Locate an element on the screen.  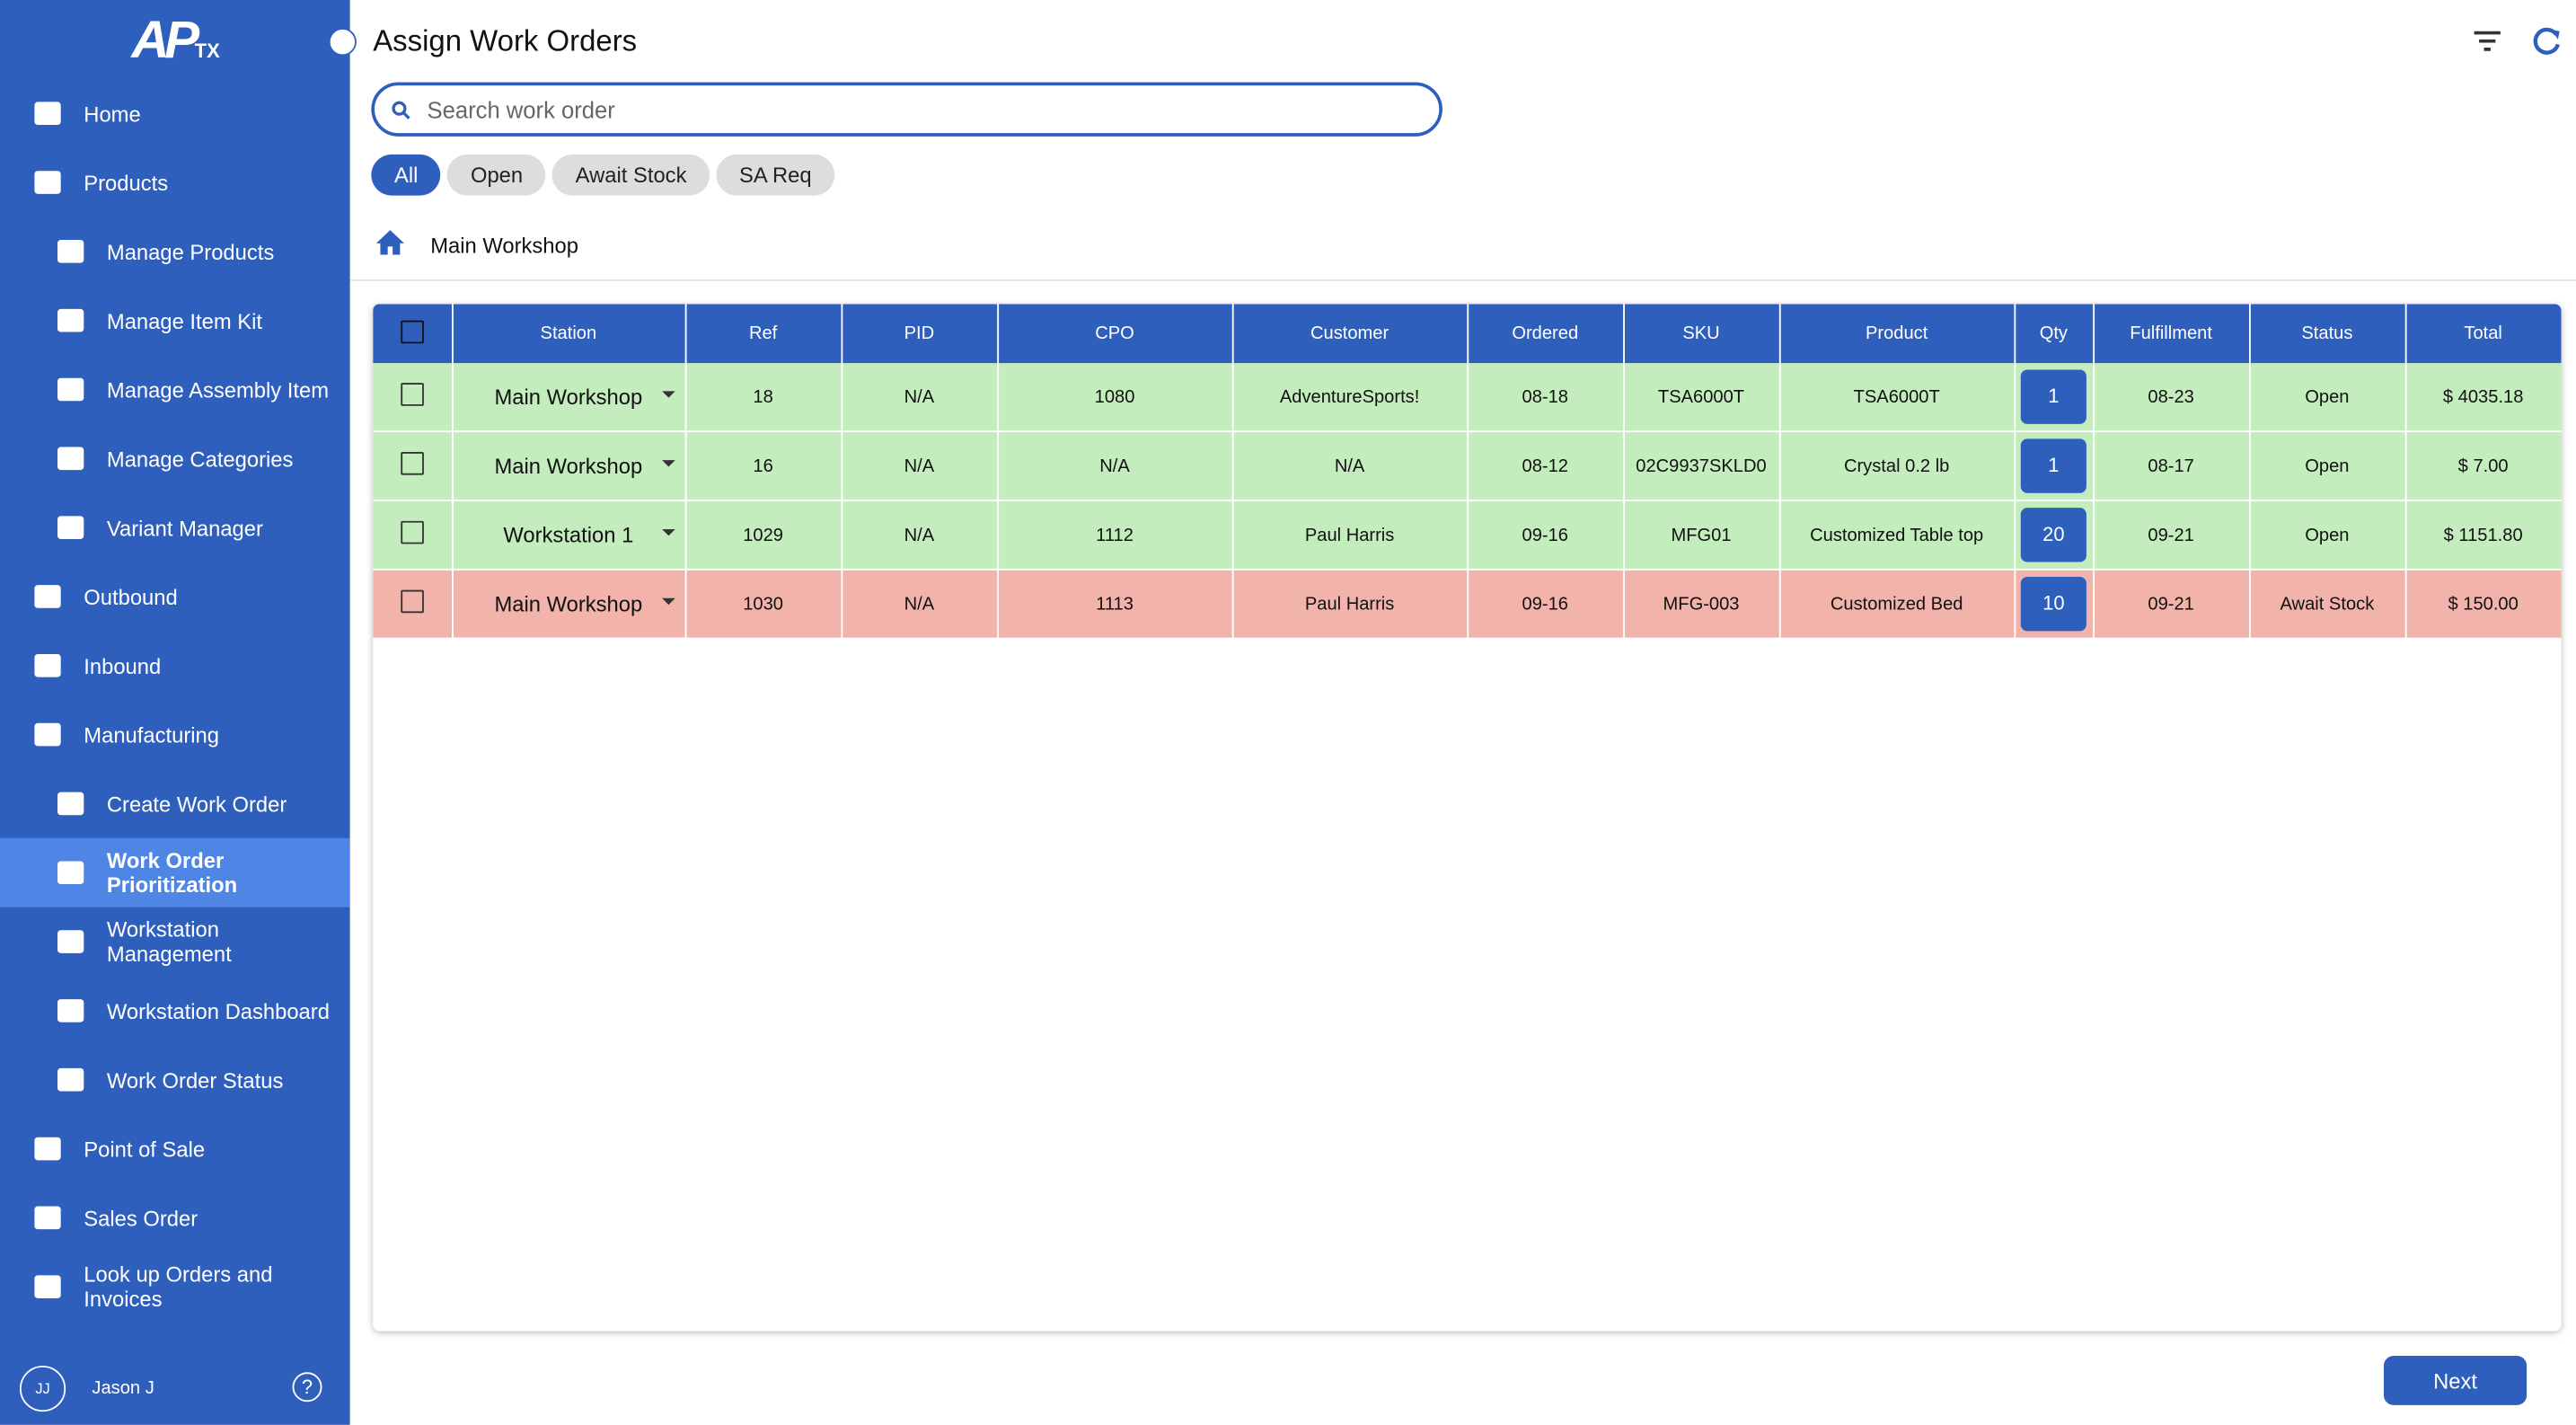
nav-item: Work Order Prioritization is located at coordinates (175, 872).